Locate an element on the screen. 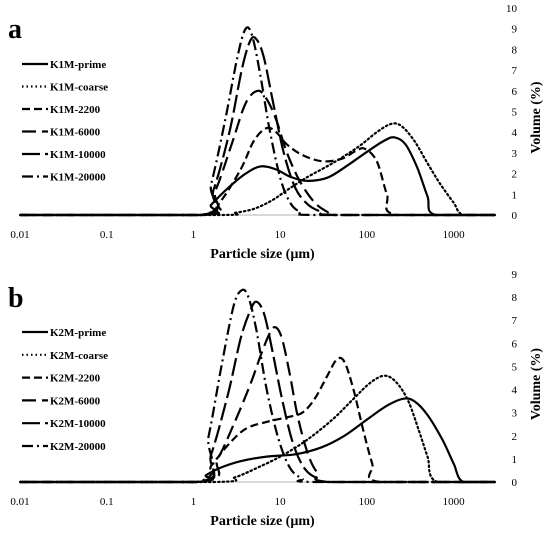  legend-label: K2M-prime is located at coordinates (78, 333).